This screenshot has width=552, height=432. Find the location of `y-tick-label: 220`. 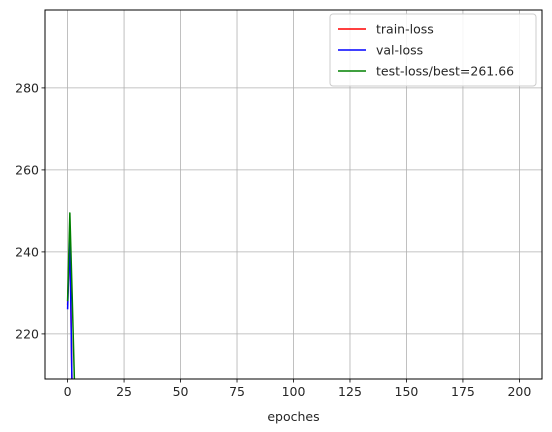

y-tick-label: 220 is located at coordinates (27, 333).